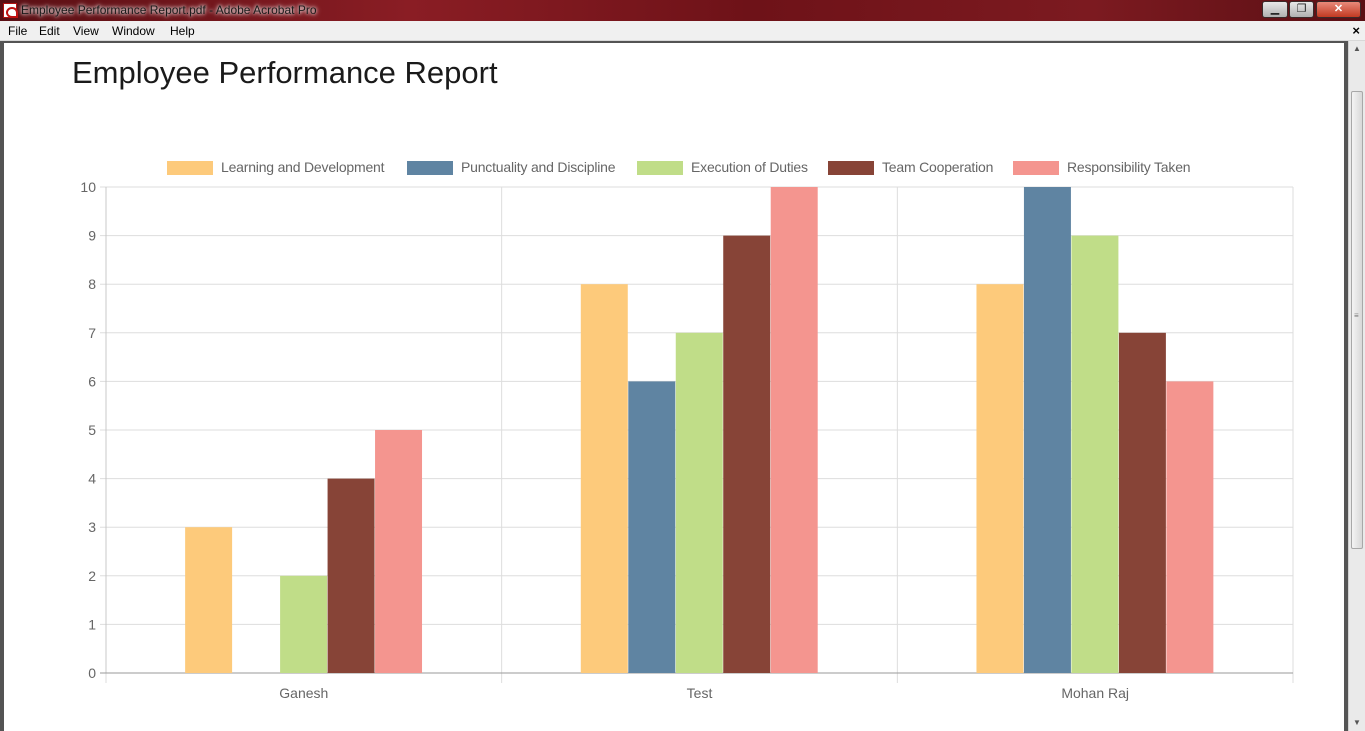 This screenshot has height=731, width=1365. Describe the element at coordinates (1357, 48) in the screenshot. I see `scroll-up-icon: ▲` at that location.